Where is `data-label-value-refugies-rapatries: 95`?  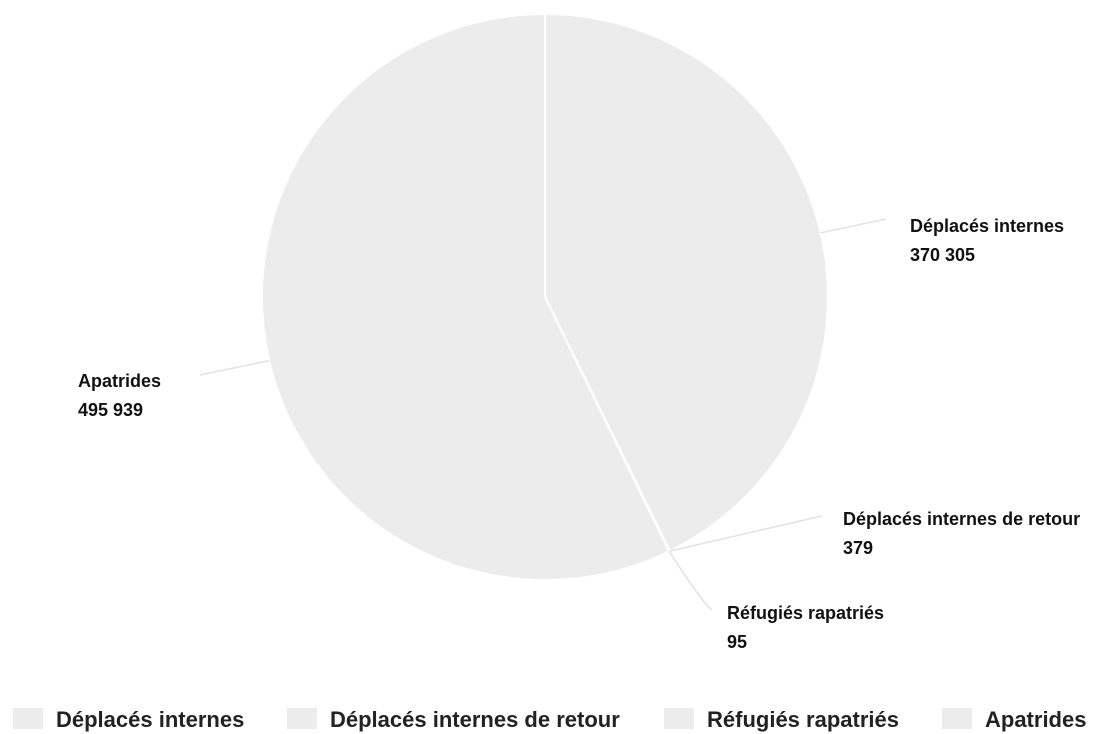 data-label-value-refugies-rapatries: 95 is located at coordinates (737, 642).